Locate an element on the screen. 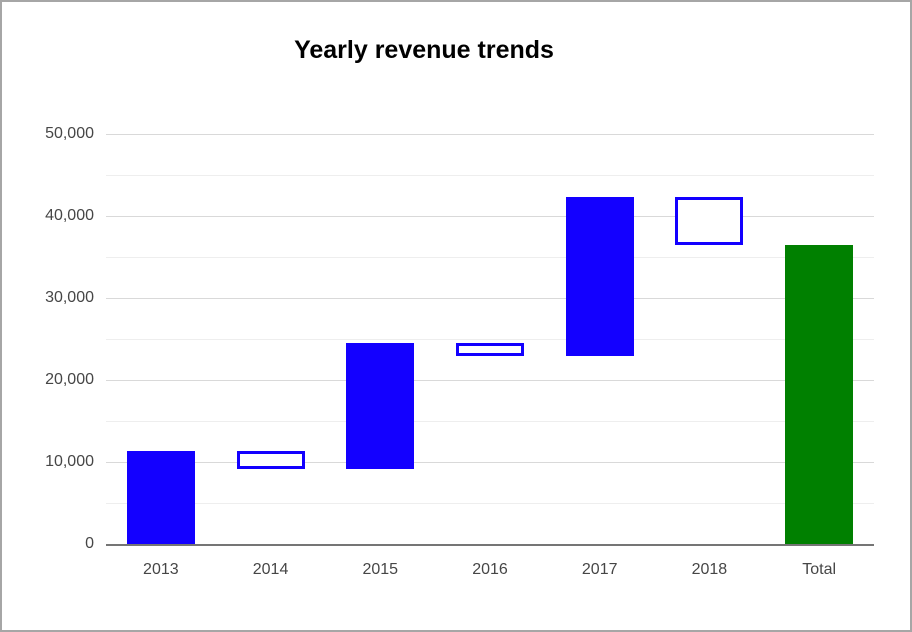 The image size is (912, 632). y-tick-label: 30,000 is located at coordinates (69, 297).